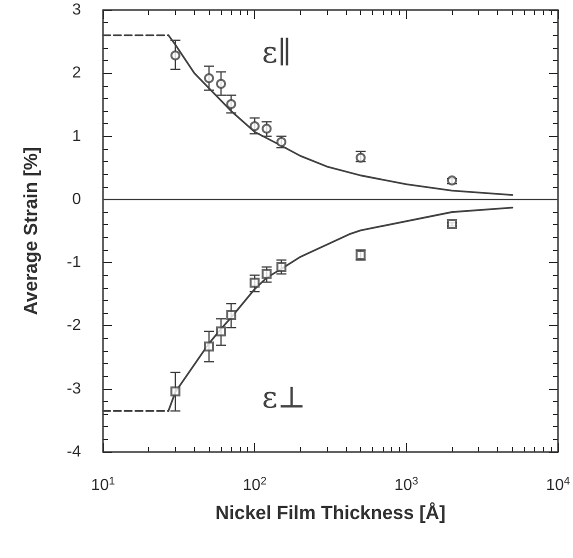 The width and height of the screenshot is (573, 558). I want to click on y-tick-label: -1, so click(74, 263).